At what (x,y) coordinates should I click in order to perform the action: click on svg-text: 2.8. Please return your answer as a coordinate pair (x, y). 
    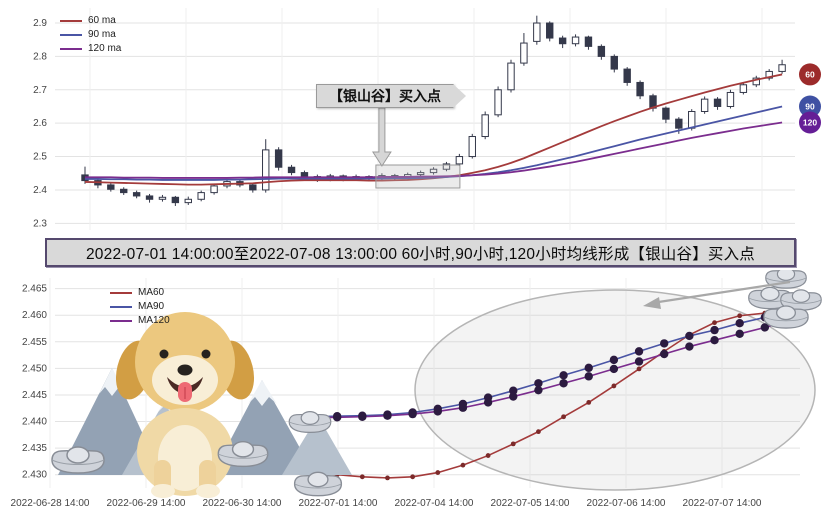
    Looking at the image, I should click on (40, 56).